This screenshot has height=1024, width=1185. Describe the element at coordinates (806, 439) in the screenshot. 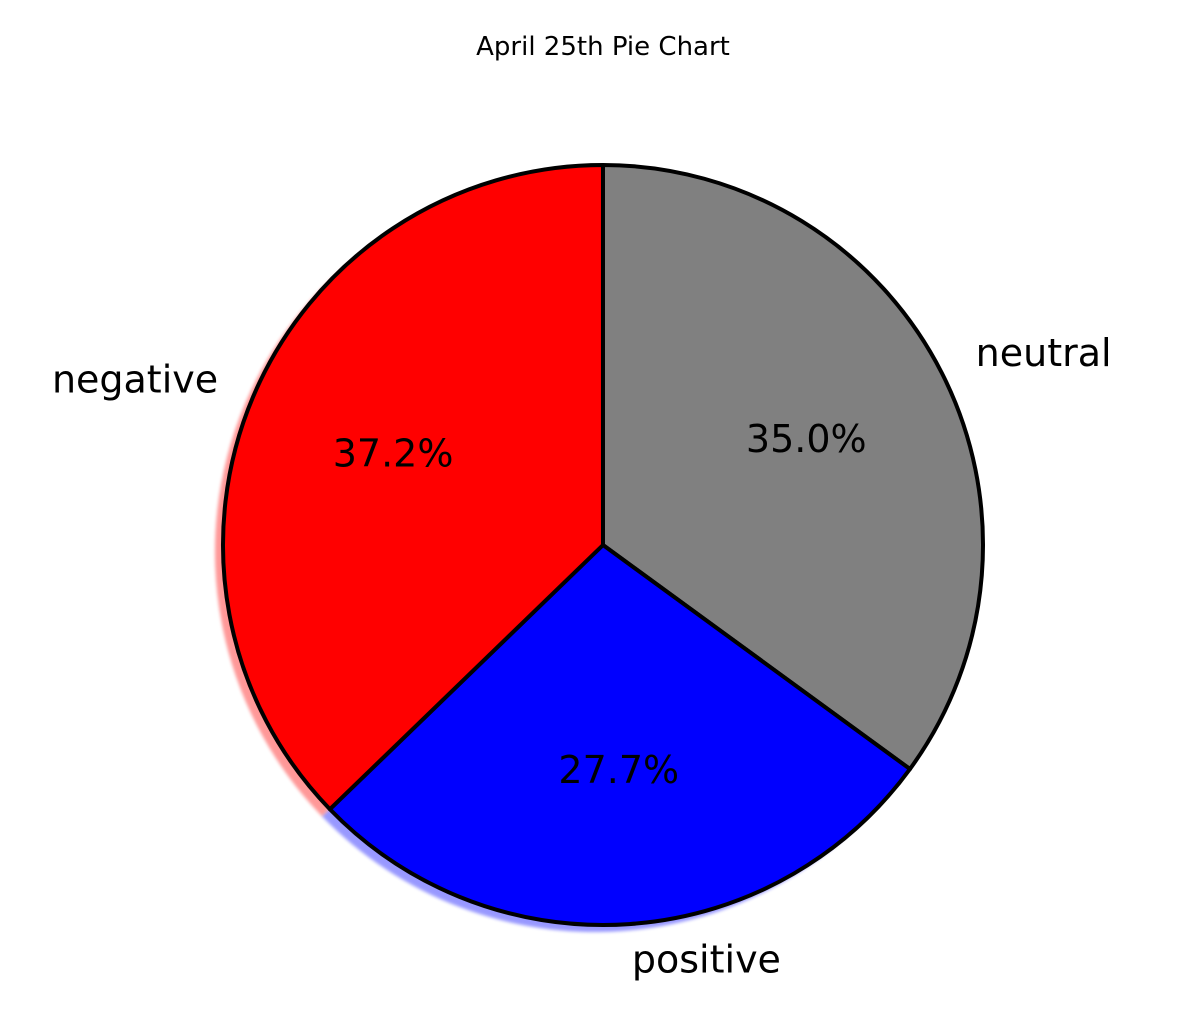

I see `pct-label-neutral: 35.0%` at that location.